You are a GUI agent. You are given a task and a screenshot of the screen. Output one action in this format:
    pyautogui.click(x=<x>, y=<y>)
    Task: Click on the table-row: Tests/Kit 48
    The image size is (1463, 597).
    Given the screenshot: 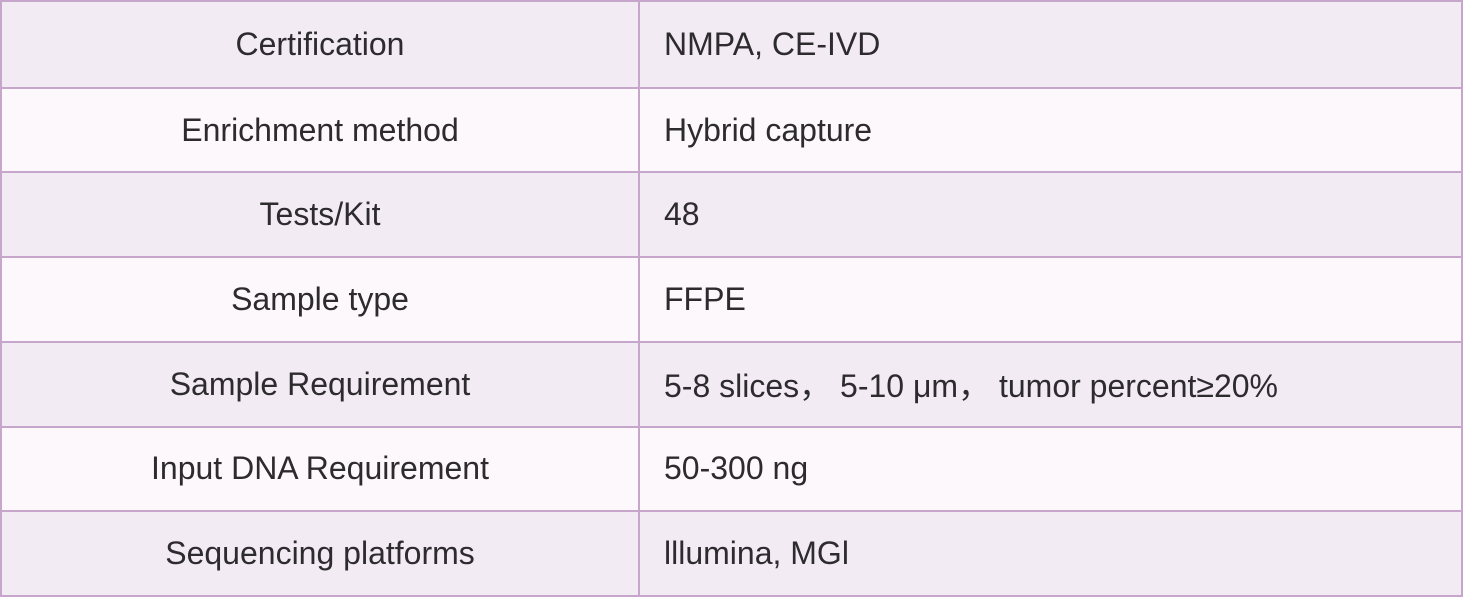 What is the action you would take?
    pyautogui.click(x=731, y=214)
    